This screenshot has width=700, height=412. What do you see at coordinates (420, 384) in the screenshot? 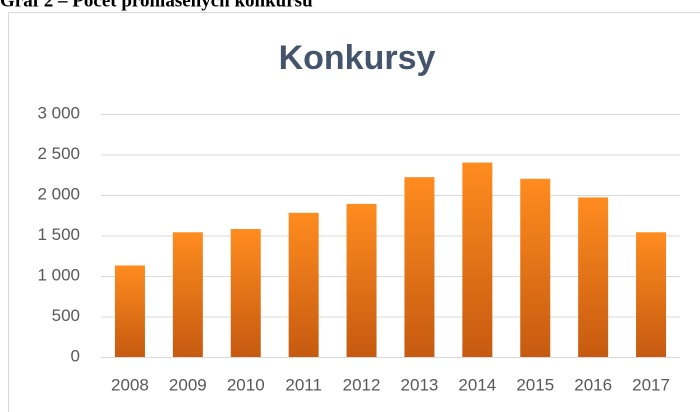
I see `x-tick-label: 2013` at bounding box center [420, 384].